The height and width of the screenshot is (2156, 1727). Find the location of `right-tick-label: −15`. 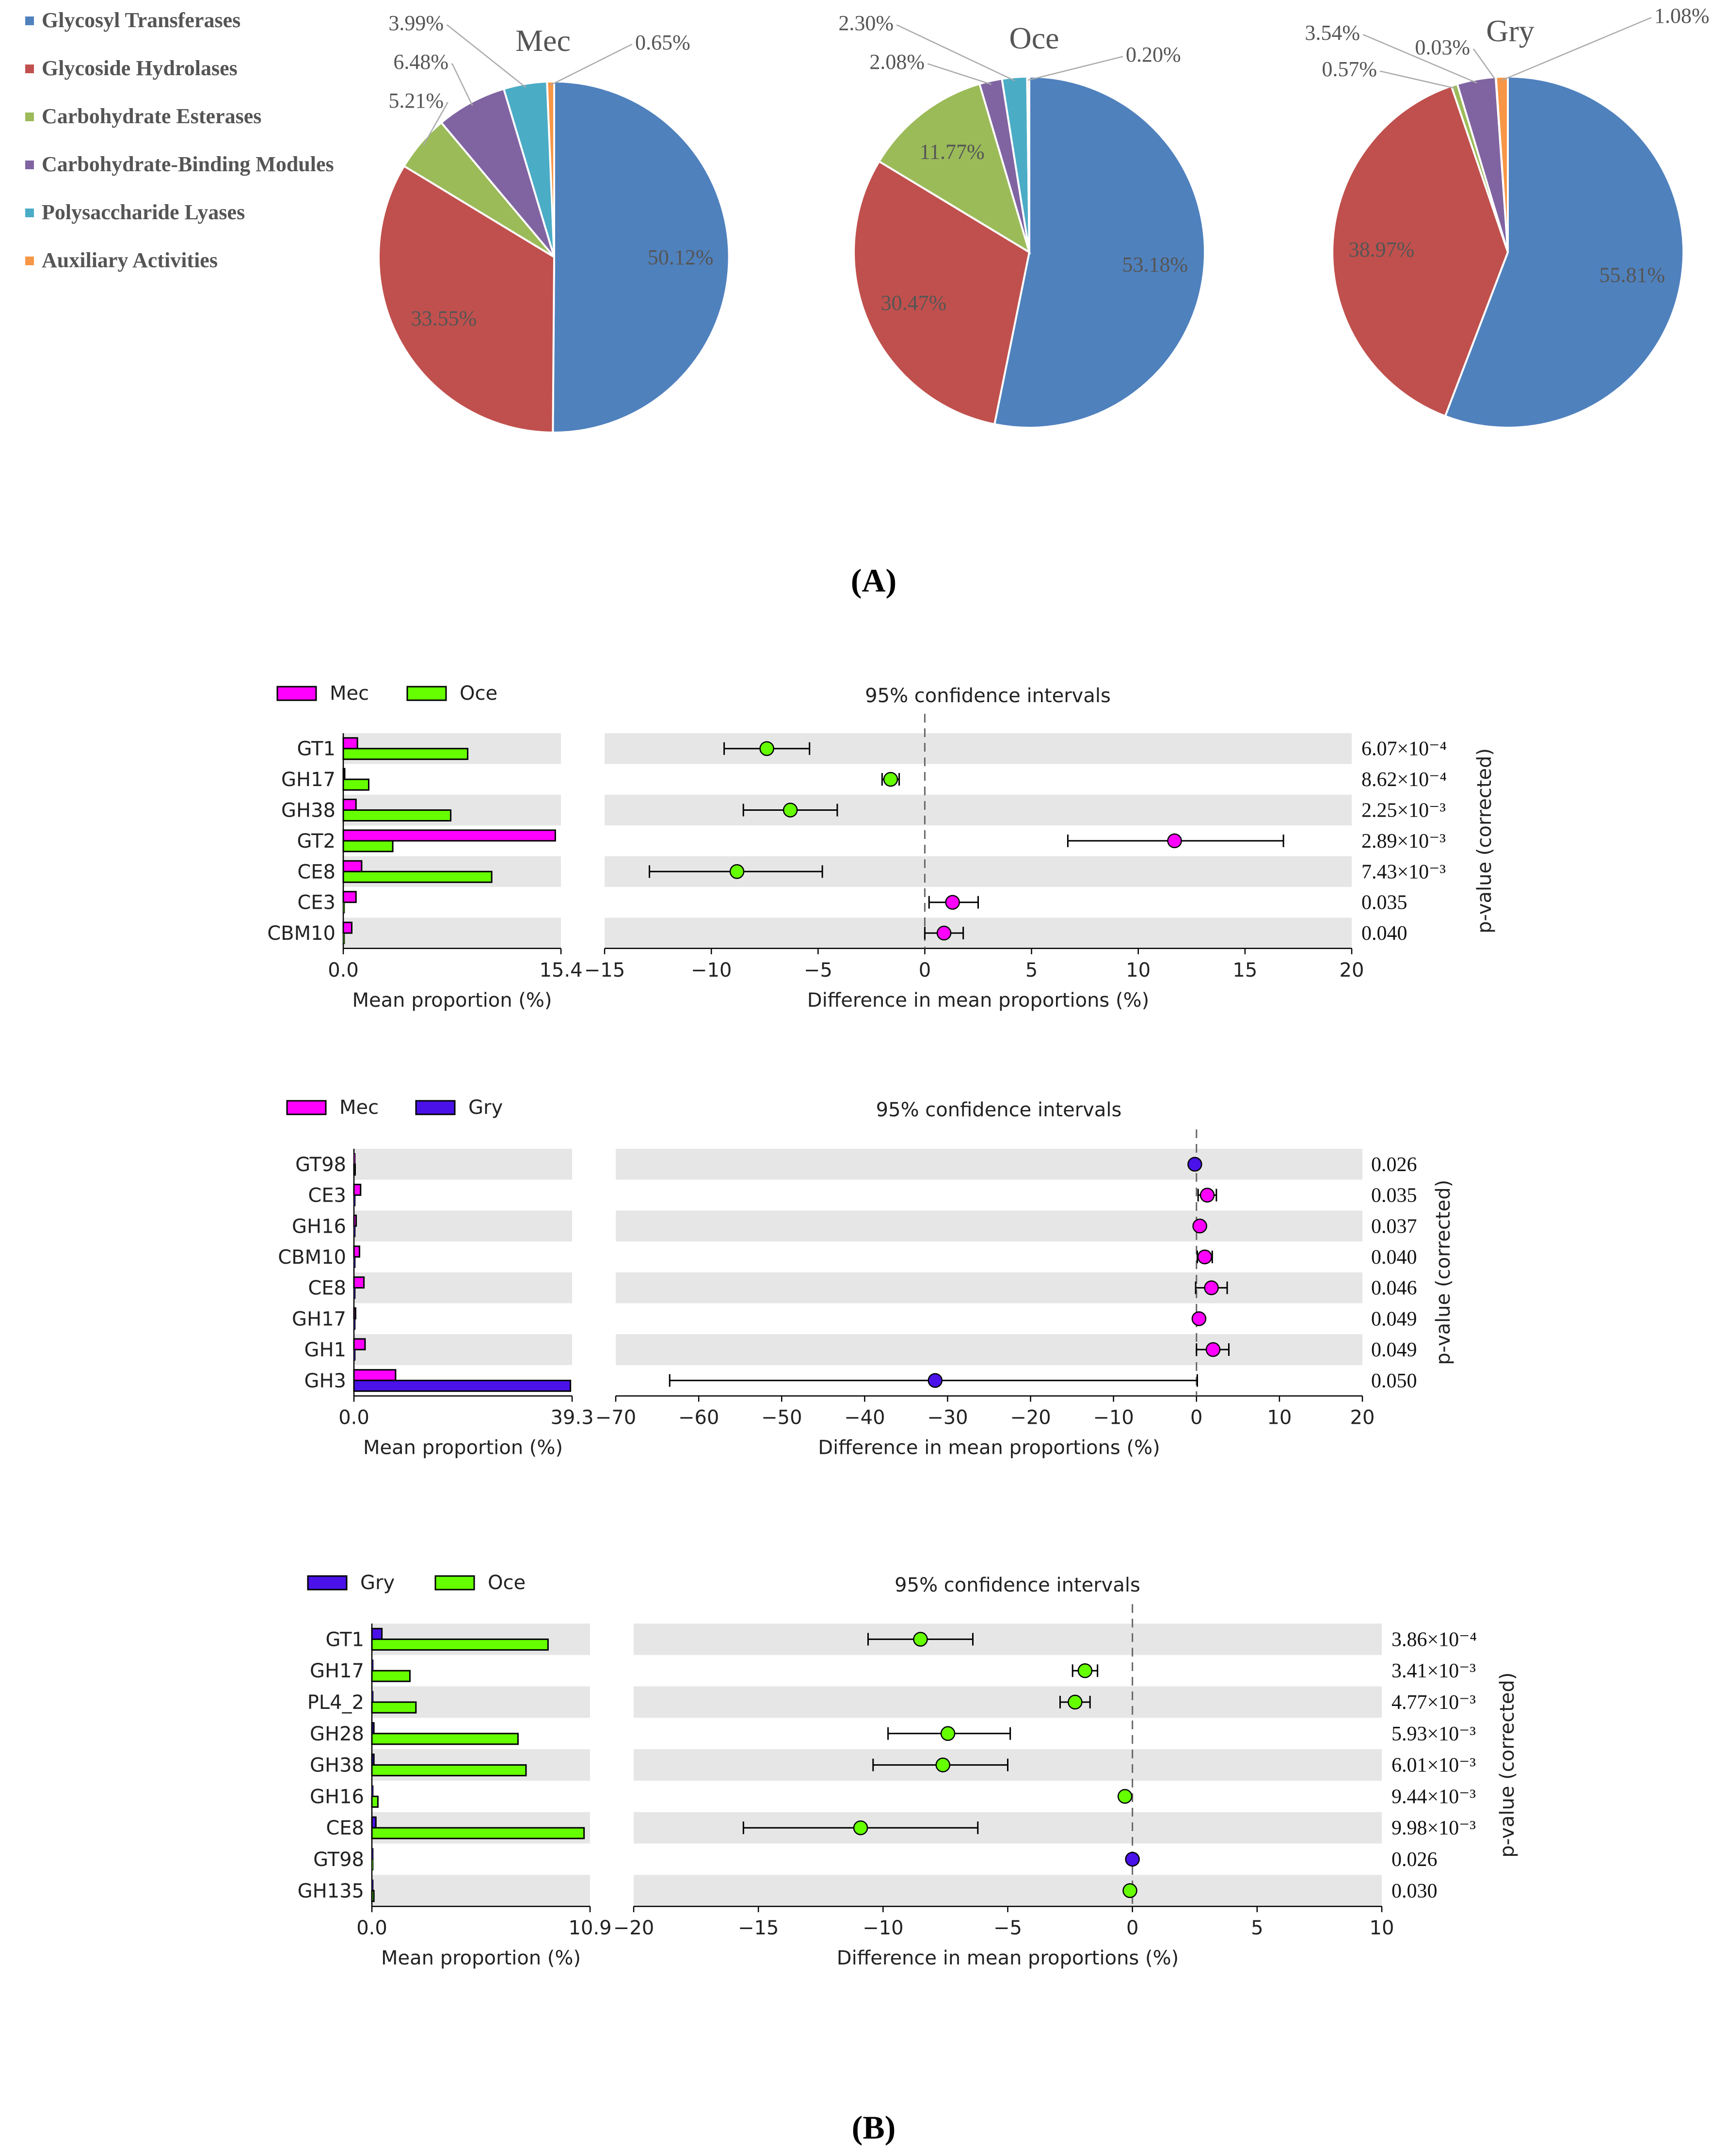

right-tick-label: −15 is located at coordinates (604, 970).